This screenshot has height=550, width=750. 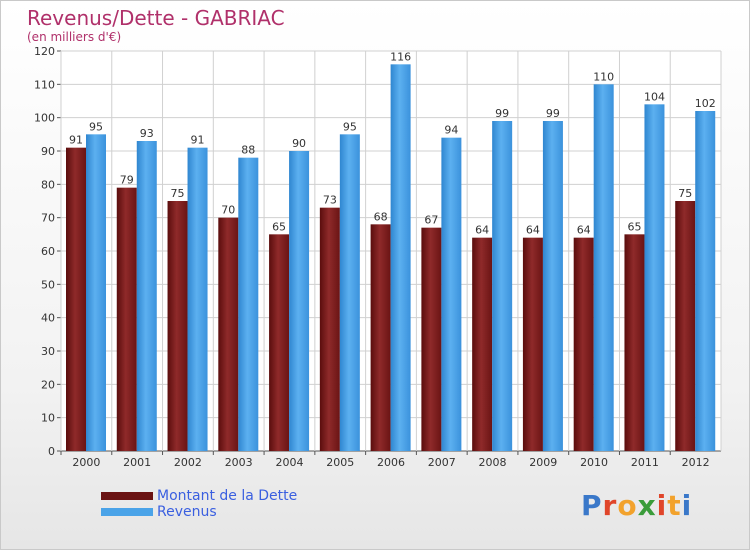 What do you see at coordinates (48, 284) in the screenshot?
I see `y-tick-label: 50` at bounding box center [48, 284].